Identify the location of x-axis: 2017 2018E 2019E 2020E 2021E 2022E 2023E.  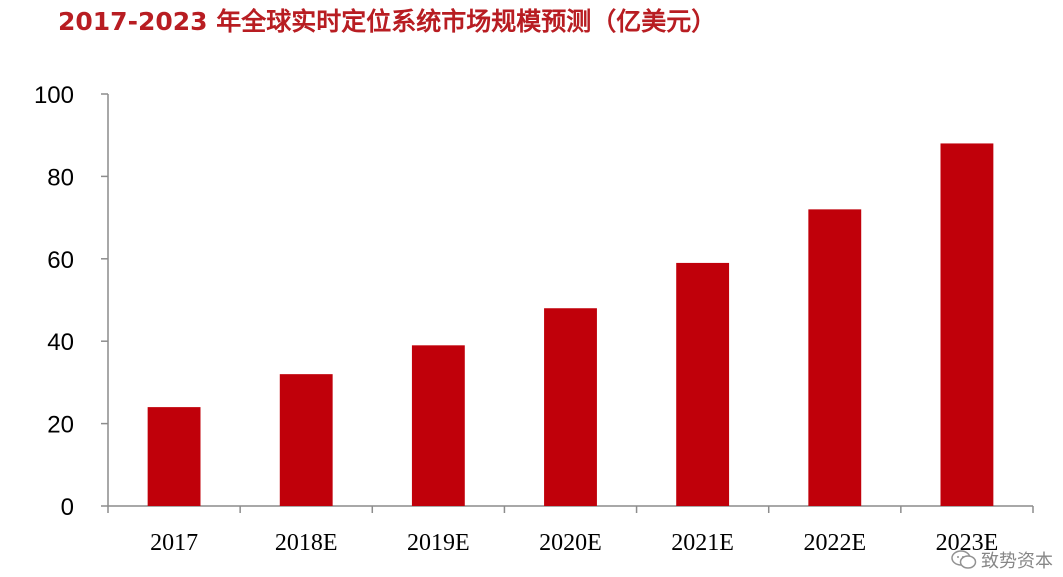
(570, 530).